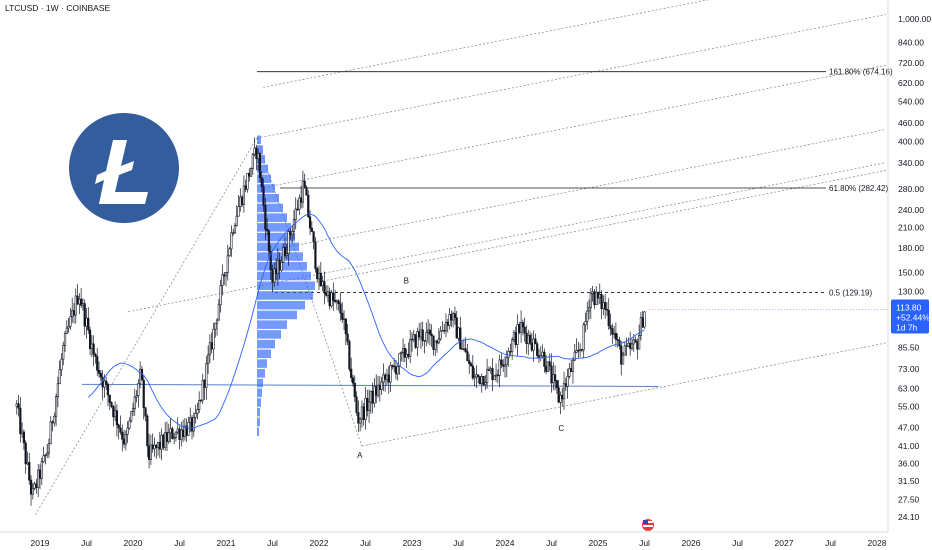 This screenshot has height=550, width=932. Describe the element at coordinates (598, 543) in the screenshot. I see `x-tick-label: 2025` at that location.